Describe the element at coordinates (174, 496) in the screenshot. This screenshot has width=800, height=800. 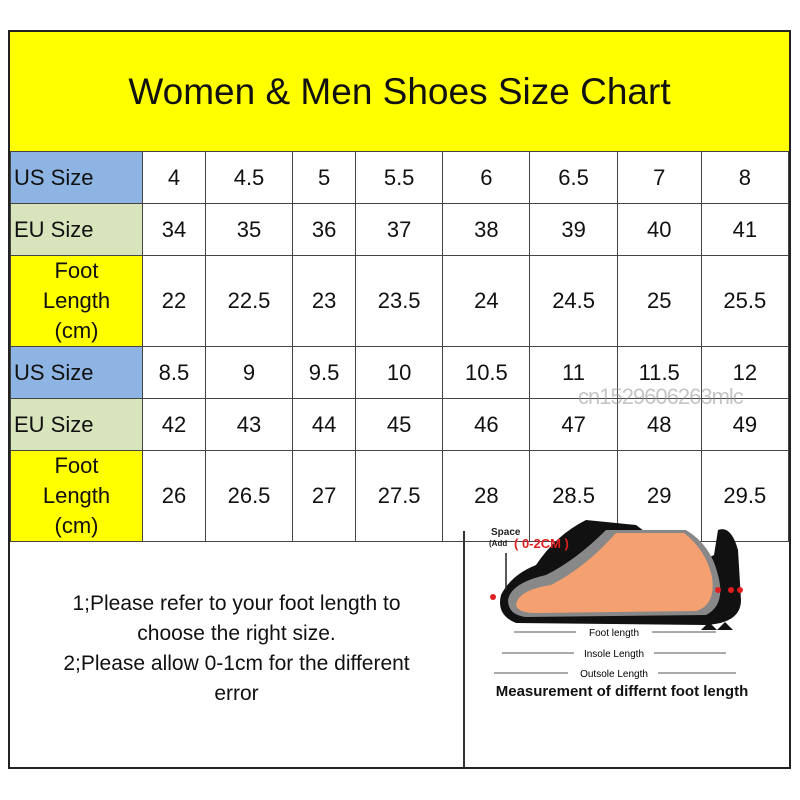
I see `size-cell: 26` at that location.